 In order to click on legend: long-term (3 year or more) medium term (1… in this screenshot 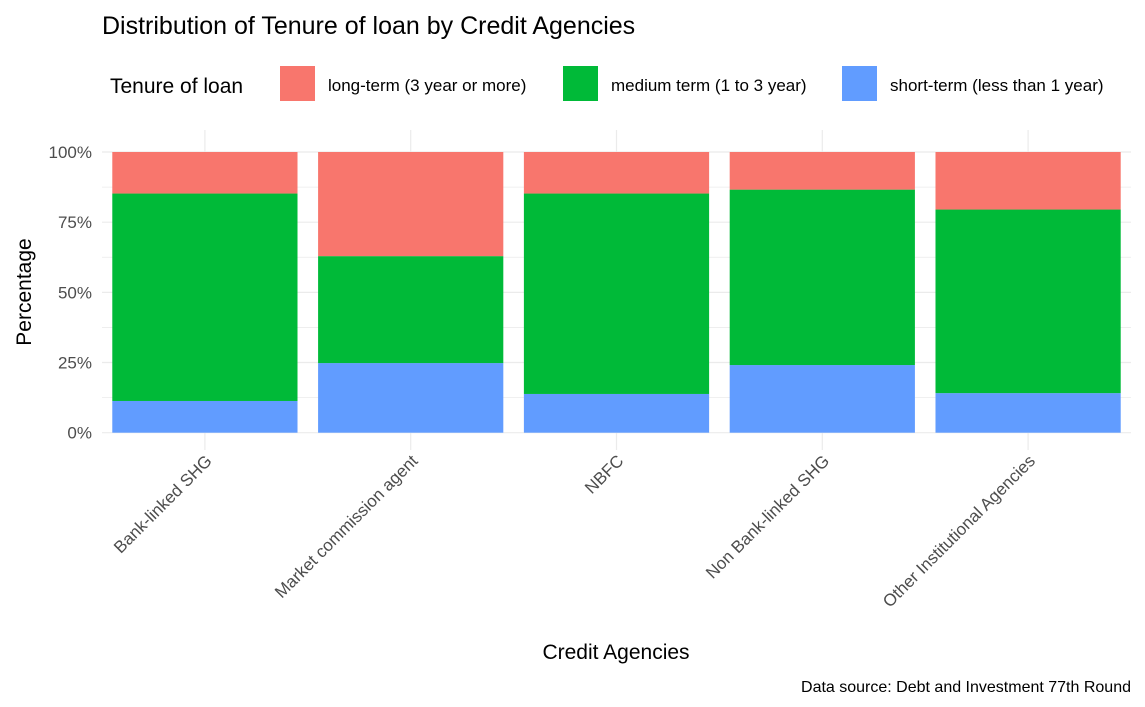, I will do `click(692, 83)`.